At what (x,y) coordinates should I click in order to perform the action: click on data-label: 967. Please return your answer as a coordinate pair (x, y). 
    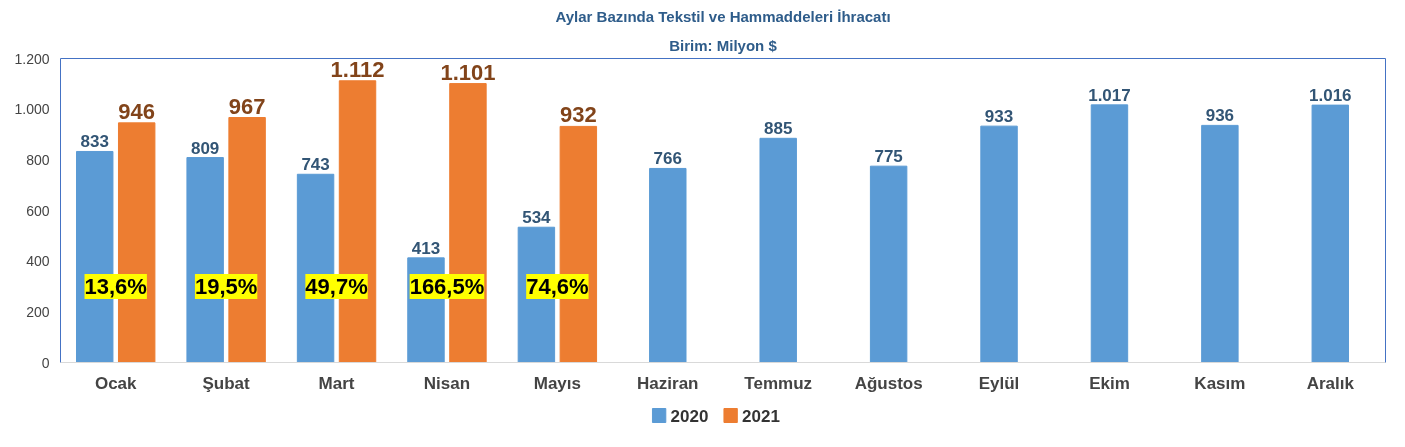
    Looking at the image, I should click on (247, 106).